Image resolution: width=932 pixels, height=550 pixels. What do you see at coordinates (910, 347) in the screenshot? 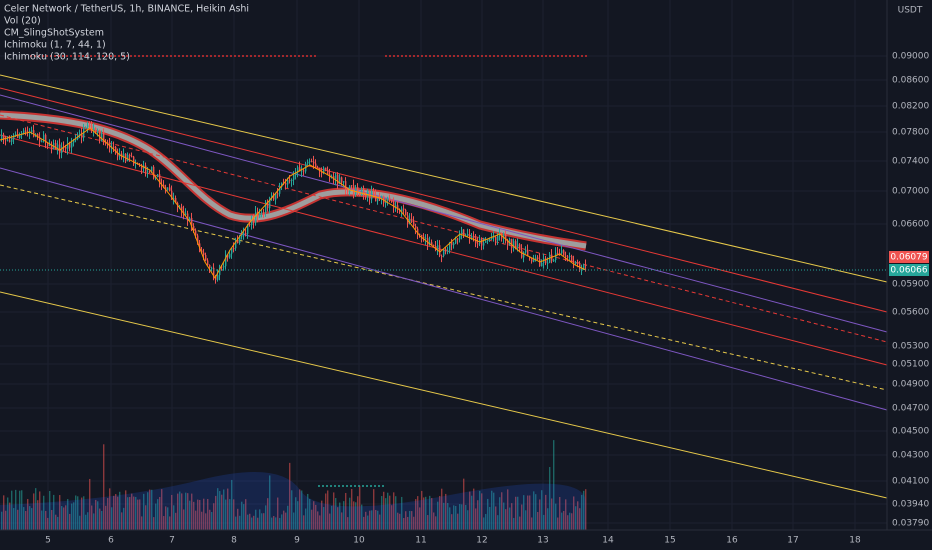
I see `price-label: 0.05300` at bounding box center [910, 347].